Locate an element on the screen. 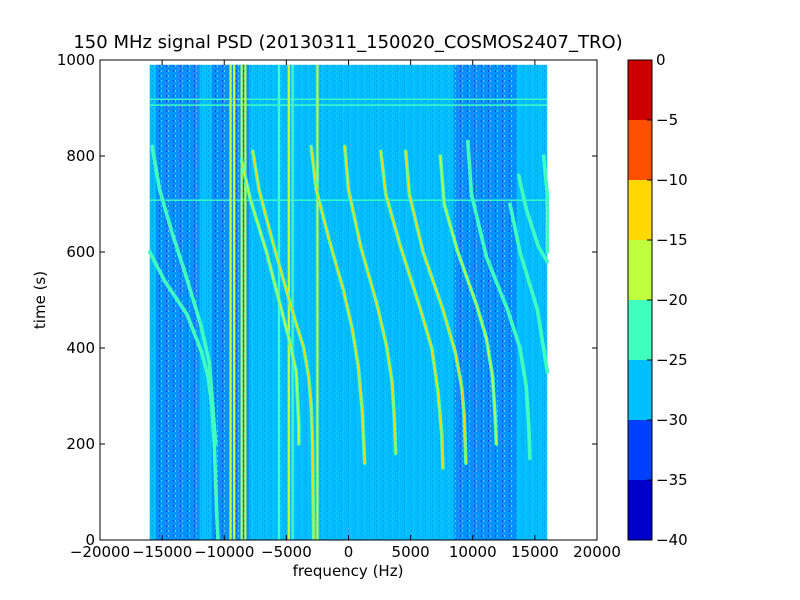  colorbar-tick-label: −15 is located at coordinates (672, 240).